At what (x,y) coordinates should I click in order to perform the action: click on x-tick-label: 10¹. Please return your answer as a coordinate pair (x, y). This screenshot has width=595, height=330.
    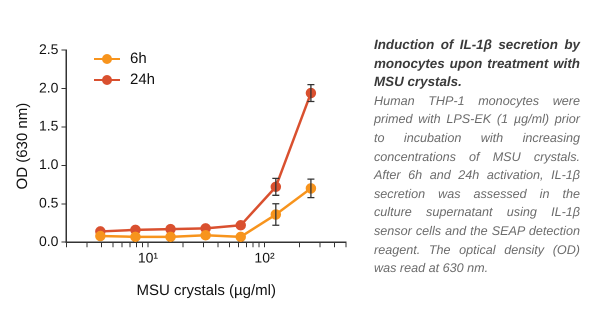
    Looking at the image, I should click on (148, 257).